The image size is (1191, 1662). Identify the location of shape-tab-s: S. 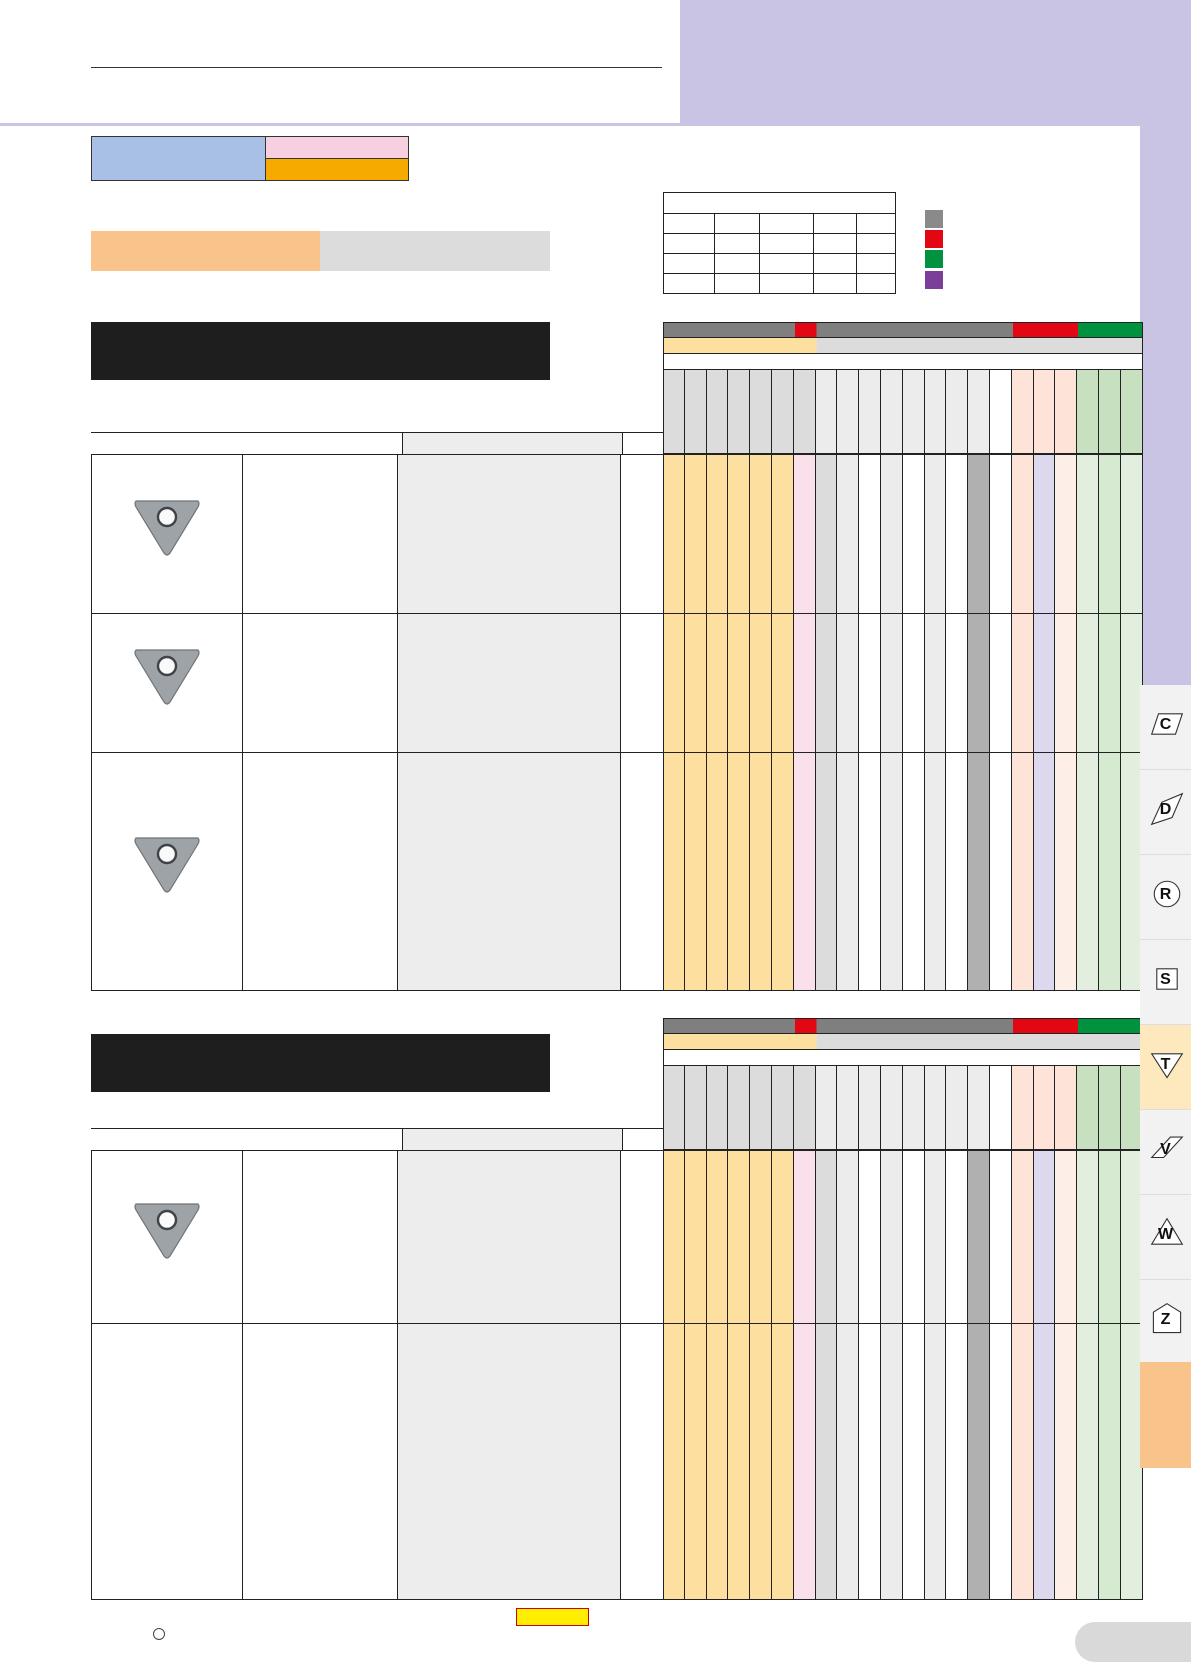
(1165, 982).